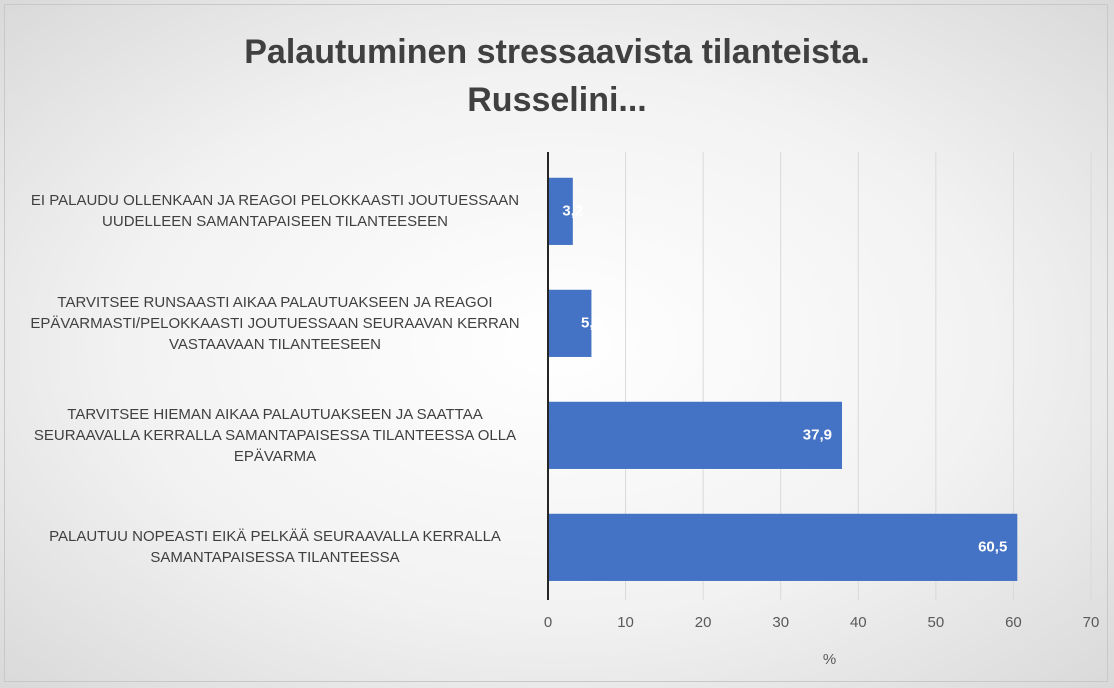 This screenshot has width=1114, height=688. Describe the element at coordinates (936, 622) in the screenshot. I see `x-tick-label: 50` at that location.